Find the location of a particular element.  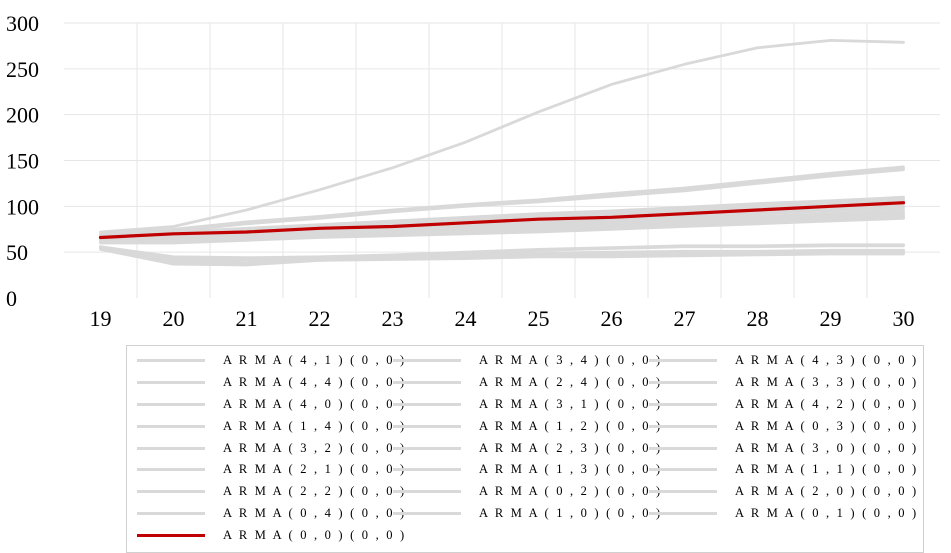

y-tick-label: 100 is located at coordinates (22, 206).